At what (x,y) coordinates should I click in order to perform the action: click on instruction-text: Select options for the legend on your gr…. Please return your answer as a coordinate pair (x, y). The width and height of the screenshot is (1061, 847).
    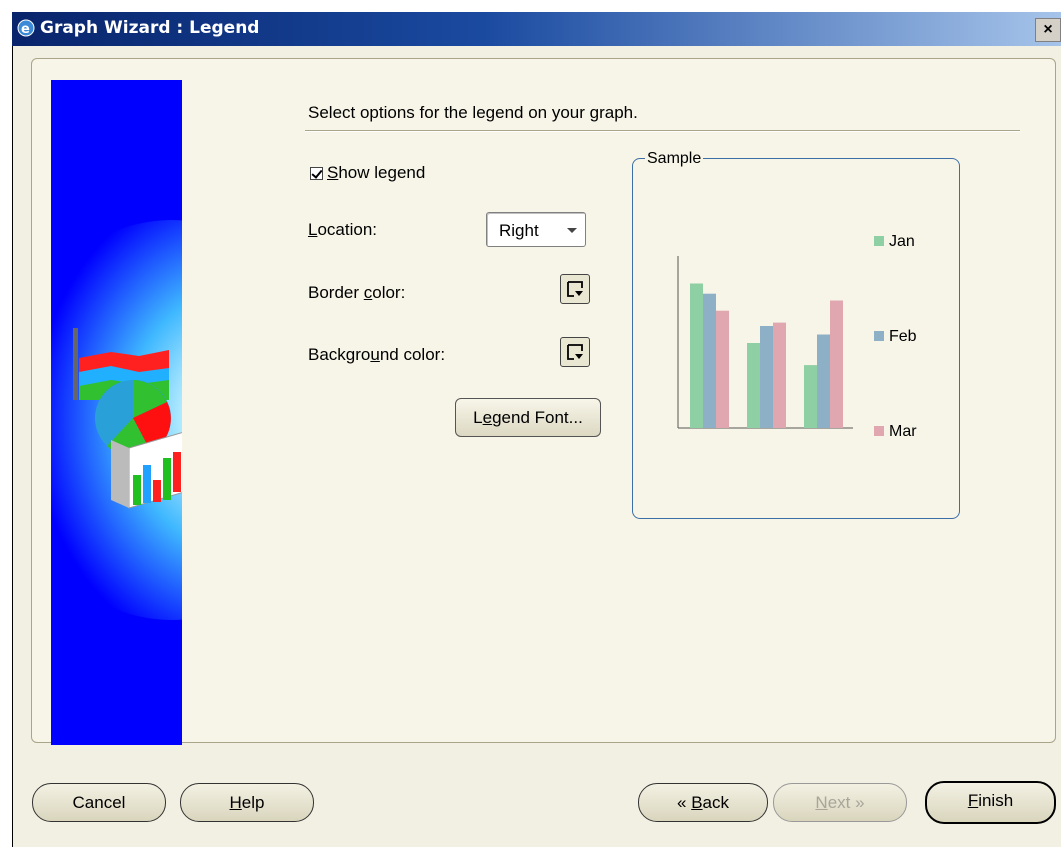
    Looking at the image, I should click on (473, 112).